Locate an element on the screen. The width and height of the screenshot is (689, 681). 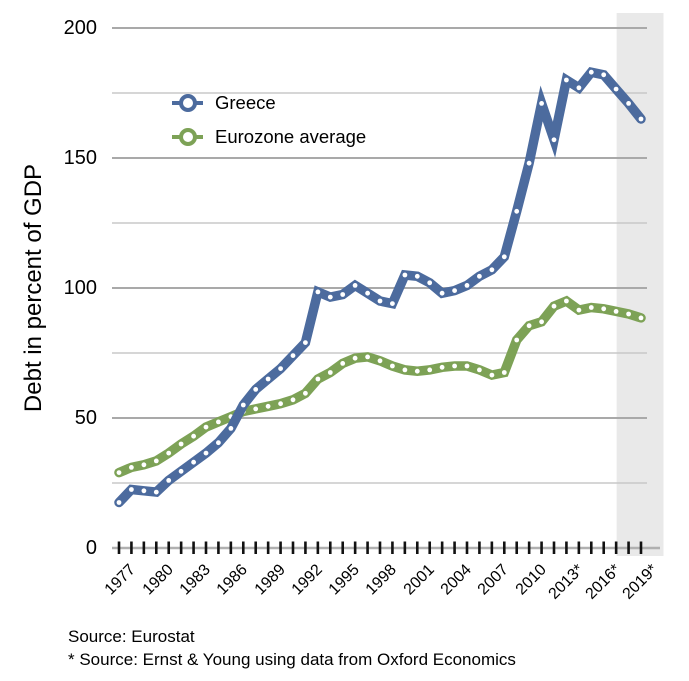
legend-item-greece: Greece is located at coordinates (269, 103).